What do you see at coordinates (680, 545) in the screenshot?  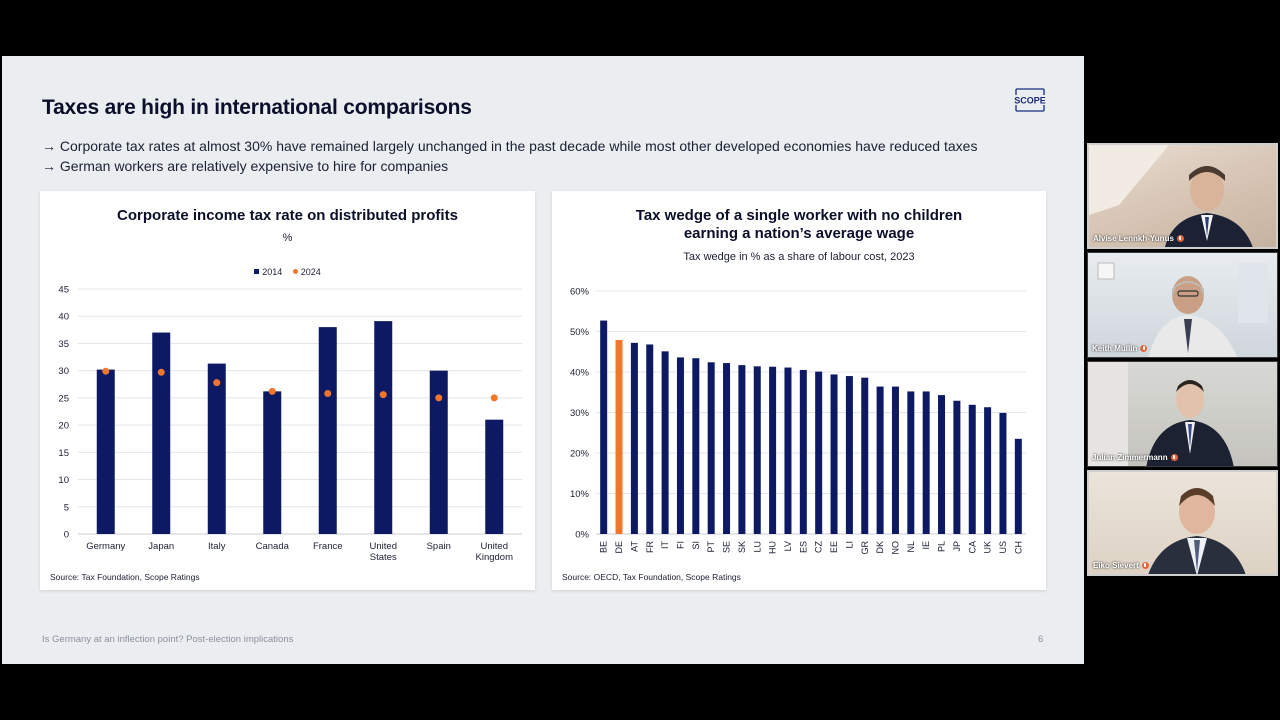 I see `x-tick-label: FI` at bounding box center [680, 545].